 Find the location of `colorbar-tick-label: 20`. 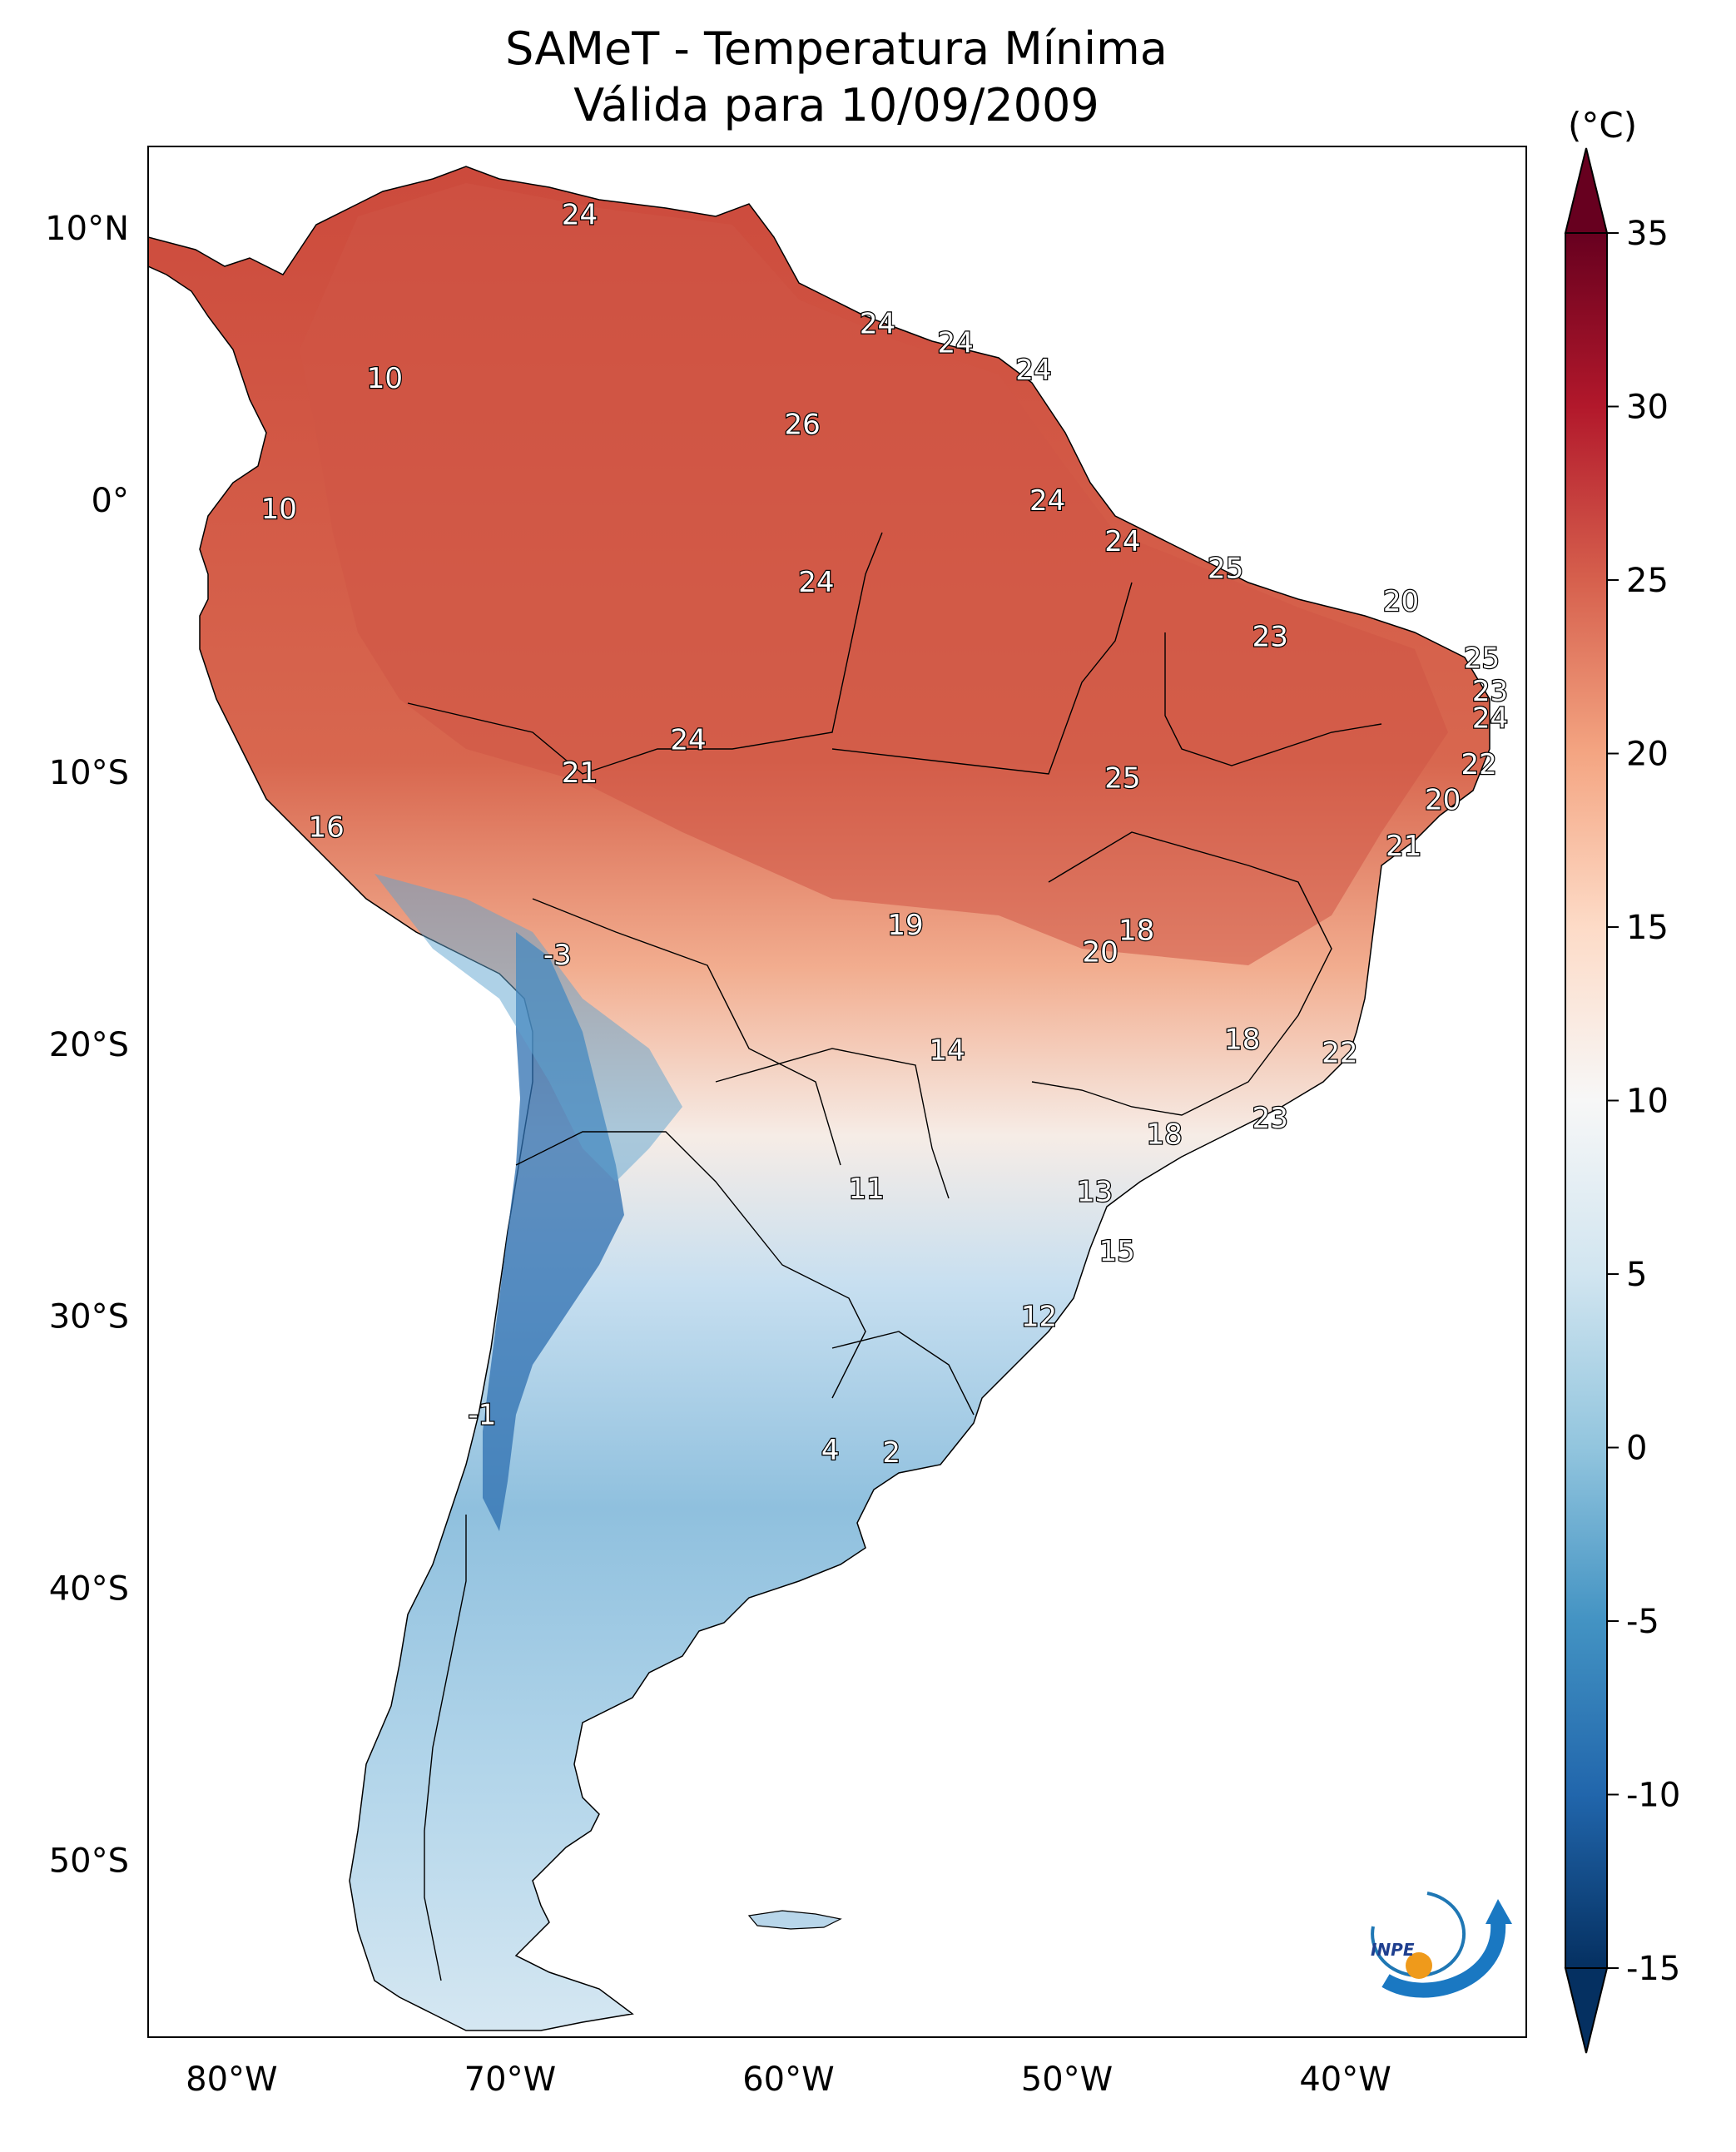

colorbar-tick-label: 20 is located at coordinates (1647, 755).